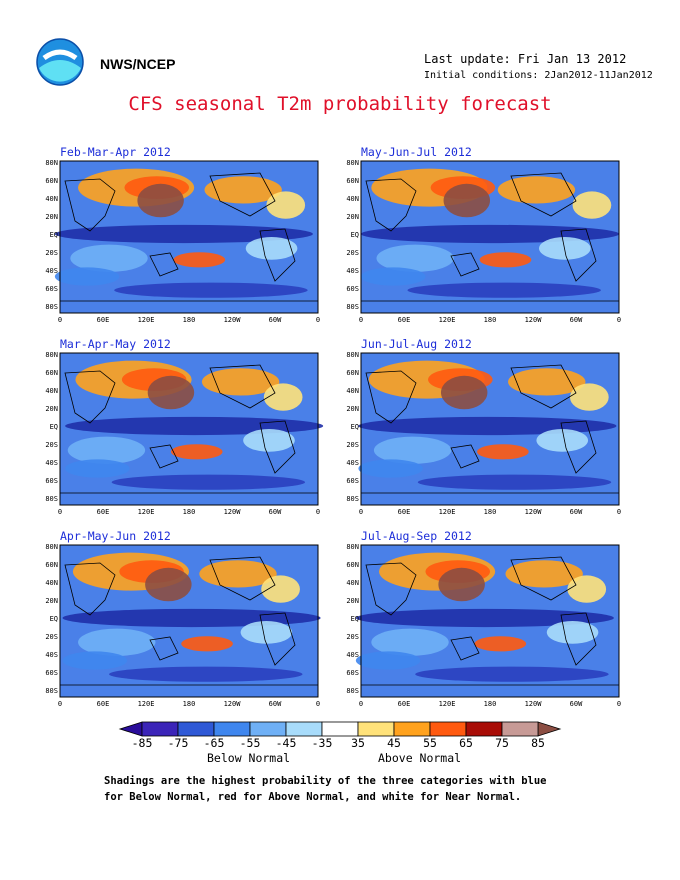 The image size is (680, 880). Describe the element at coordinates (178, 743) in the screenshot. I see `colorbar-label: -75` at that location.